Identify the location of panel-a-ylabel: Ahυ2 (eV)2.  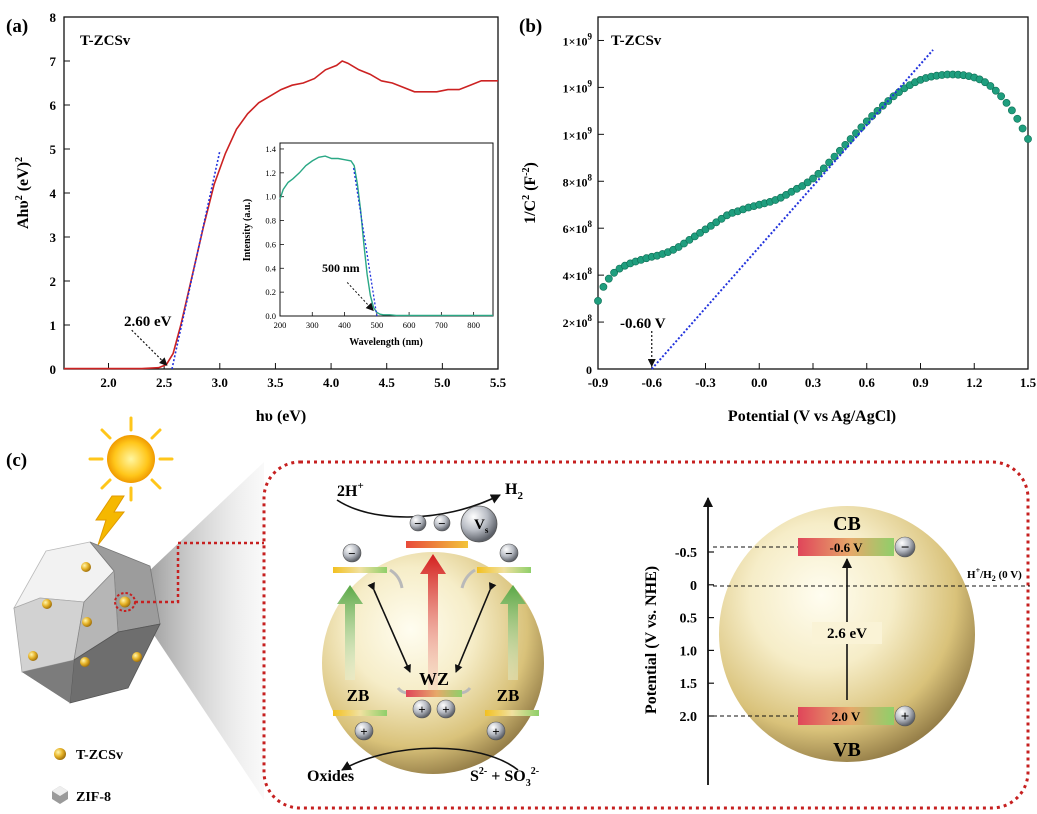
(23, 193).